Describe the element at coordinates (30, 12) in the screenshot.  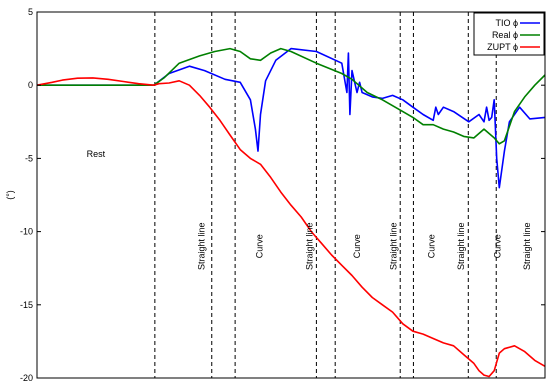
I see `y-tick-label-0: 5` at that location.